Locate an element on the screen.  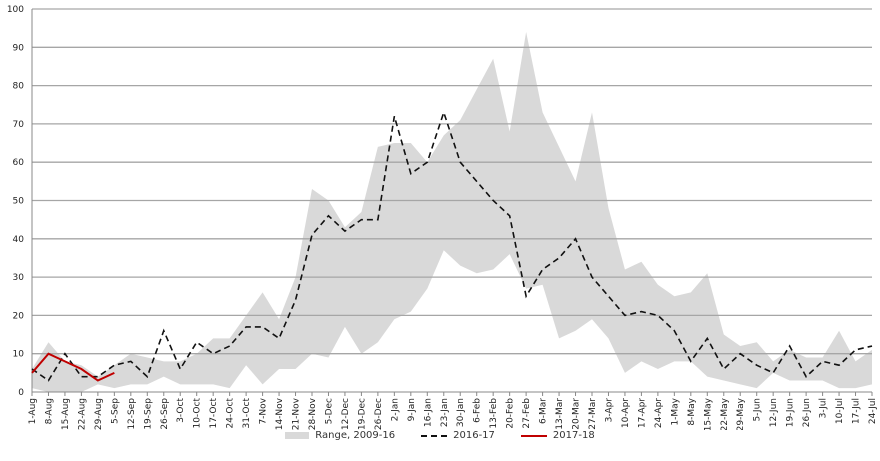
x-tick-label: 17-Jul is located at coordinates (857, 411).